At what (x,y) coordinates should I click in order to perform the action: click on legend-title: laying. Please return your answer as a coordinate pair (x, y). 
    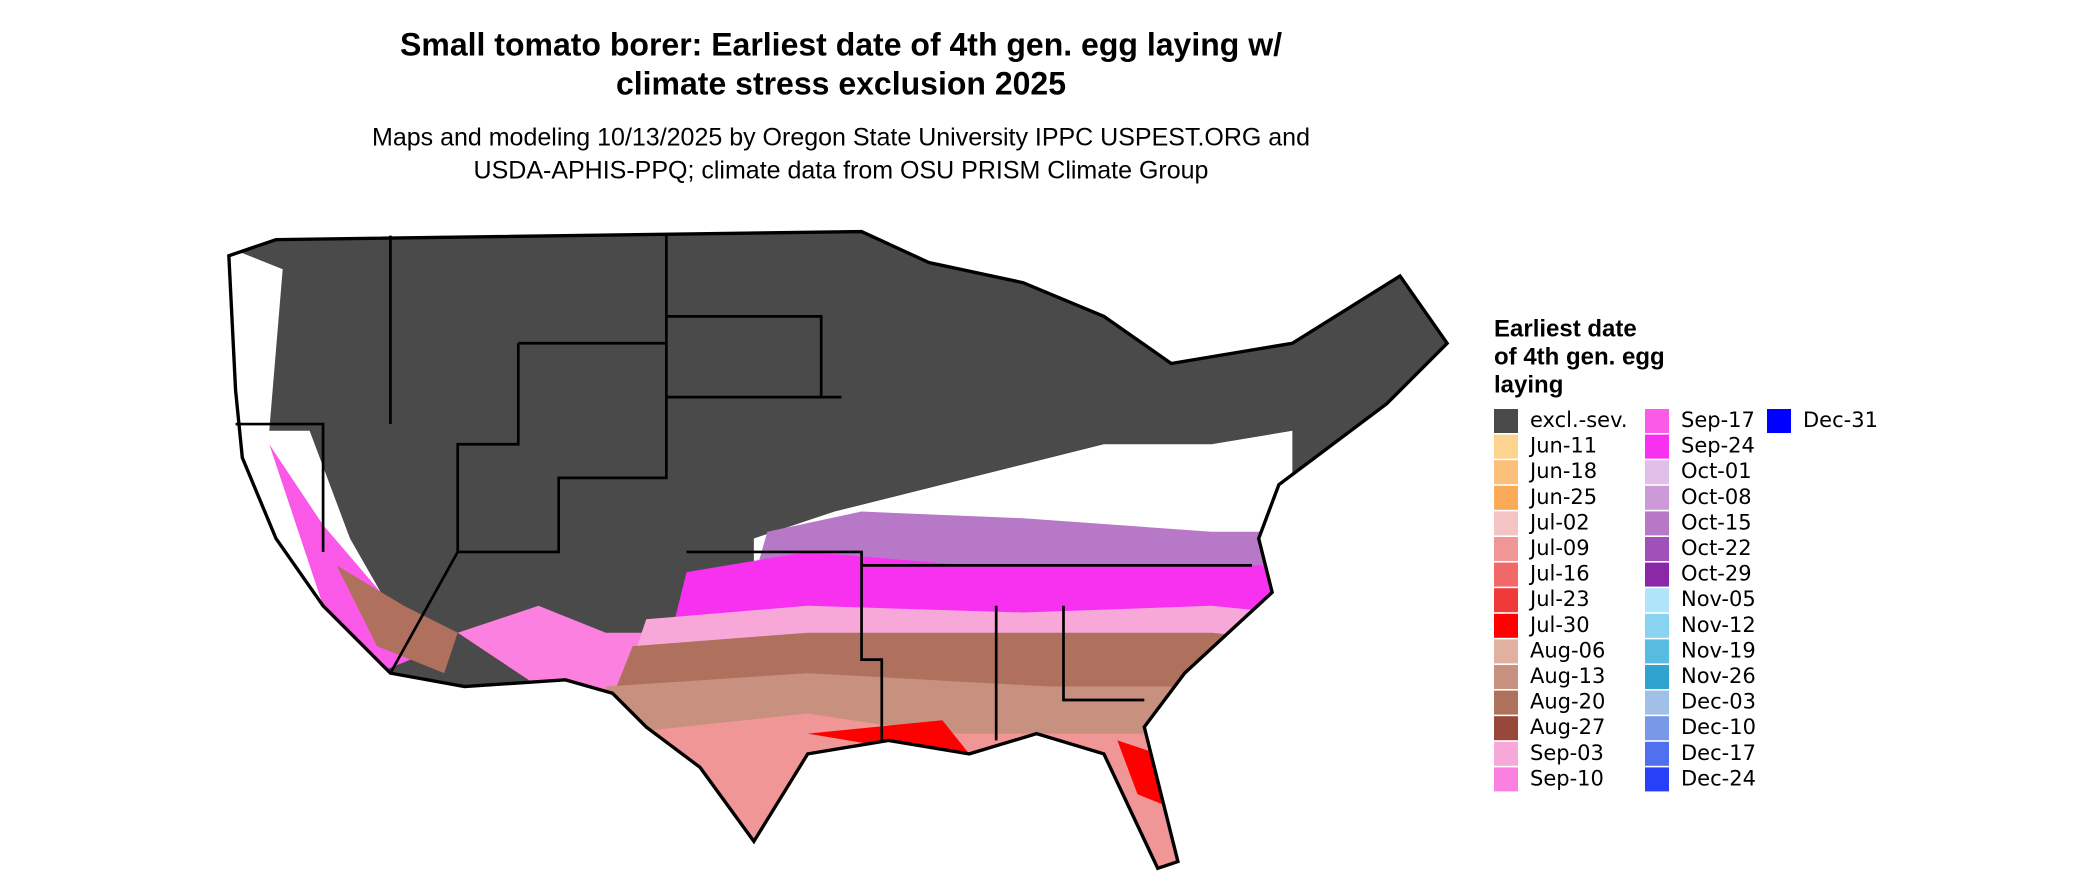
    Looking at the image, I should click on (1528, 384).